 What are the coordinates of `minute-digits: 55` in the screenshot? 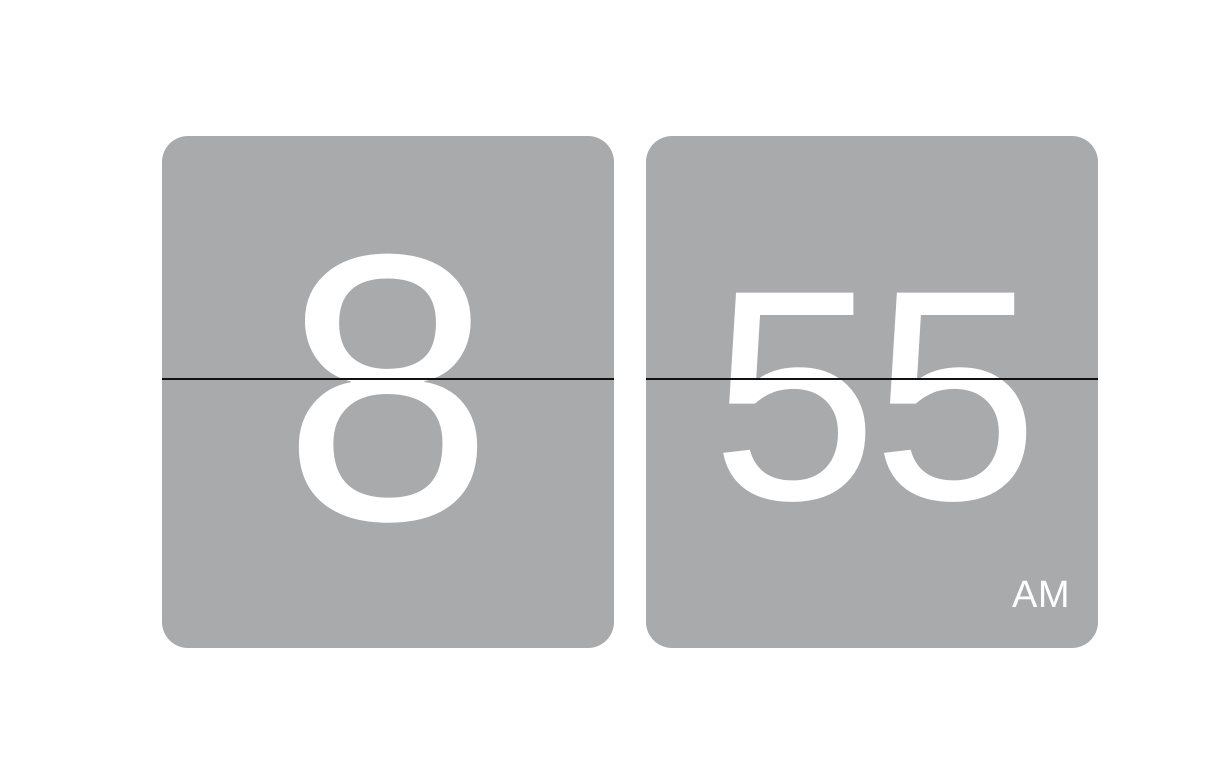 It's located at (875, 395).